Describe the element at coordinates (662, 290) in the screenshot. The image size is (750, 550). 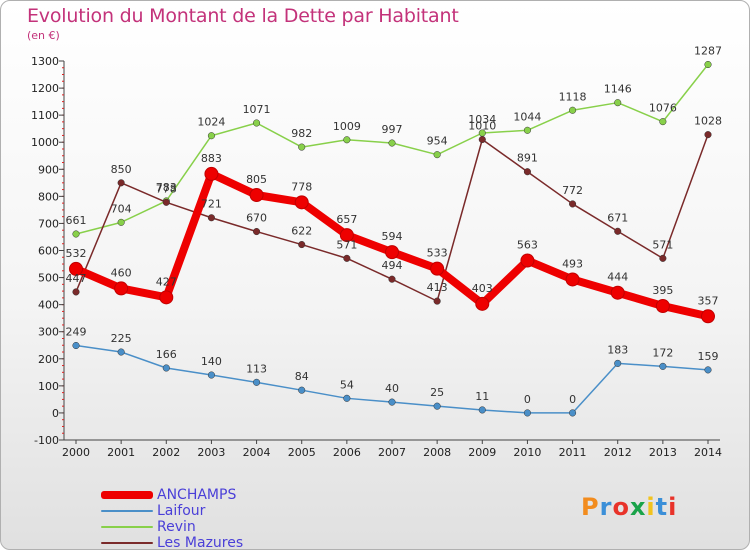
I see `data-label-anchamps: 395` at that location.